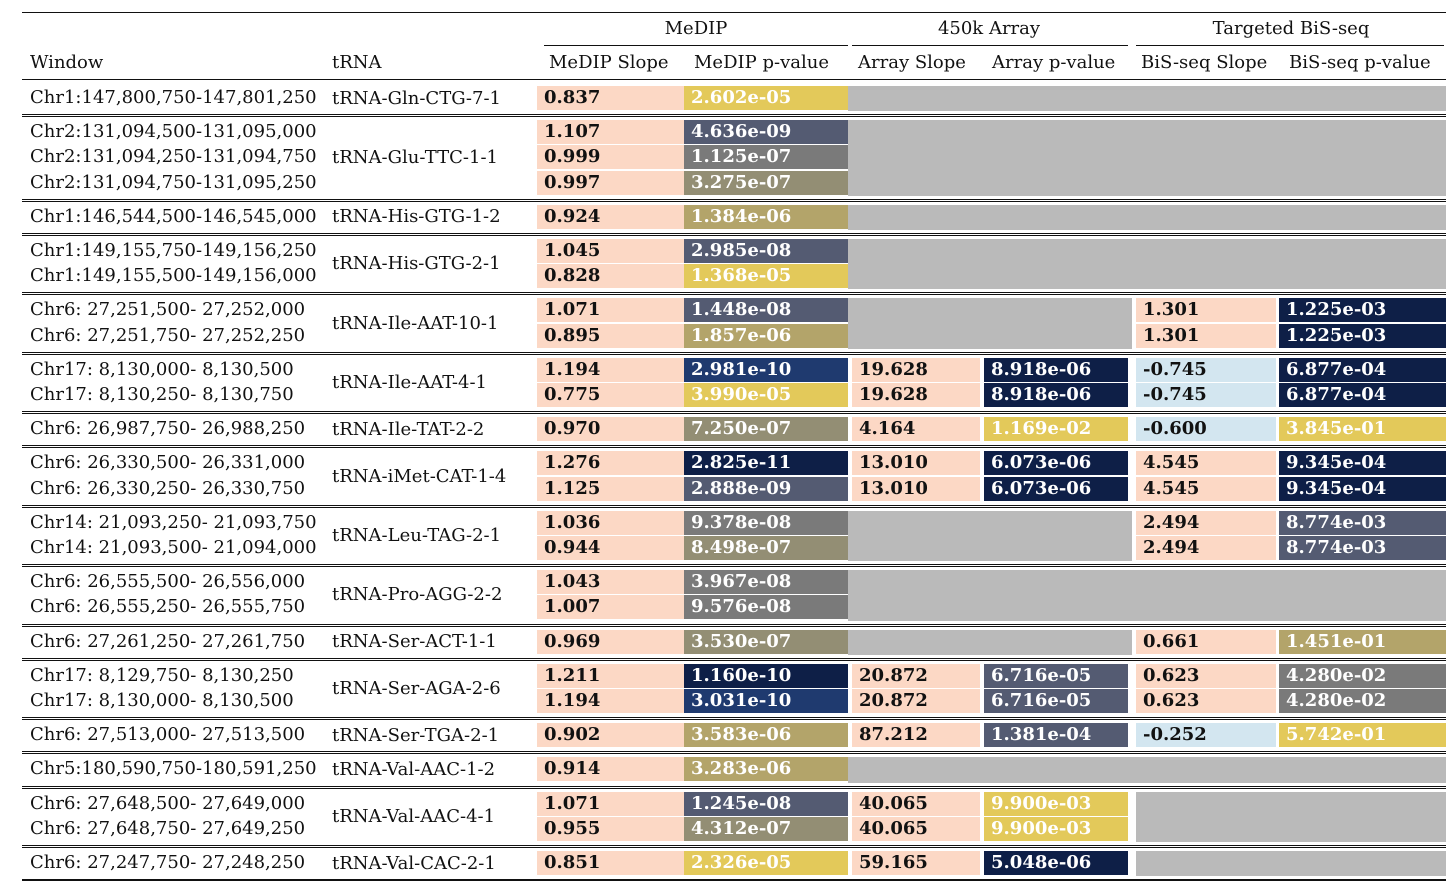  What do you see at coordinates (409, 382) in the screenshot?
I see `trna-name: tRNA-Ile-AAT-4-1` at bounding box center [409, 382].